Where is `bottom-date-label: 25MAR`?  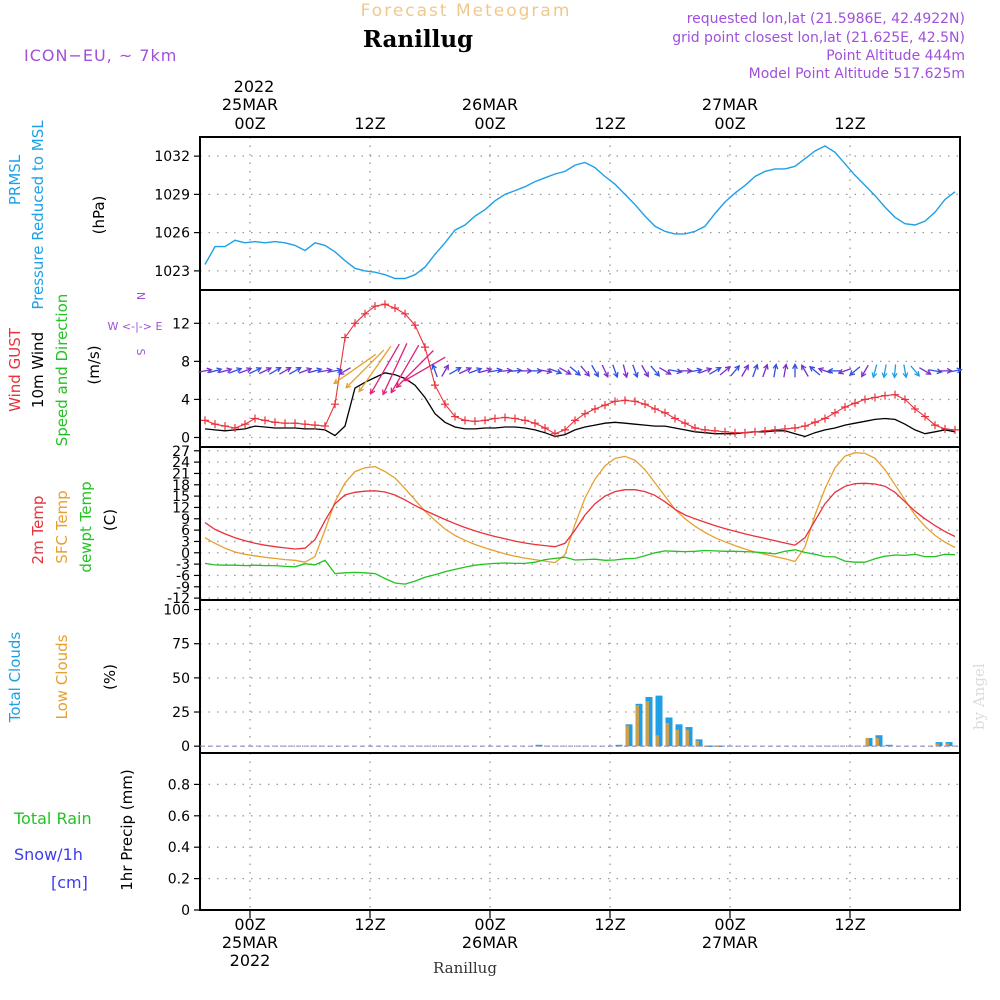
bottom-date-label: 25MAR is located at coordinates (250, 942).